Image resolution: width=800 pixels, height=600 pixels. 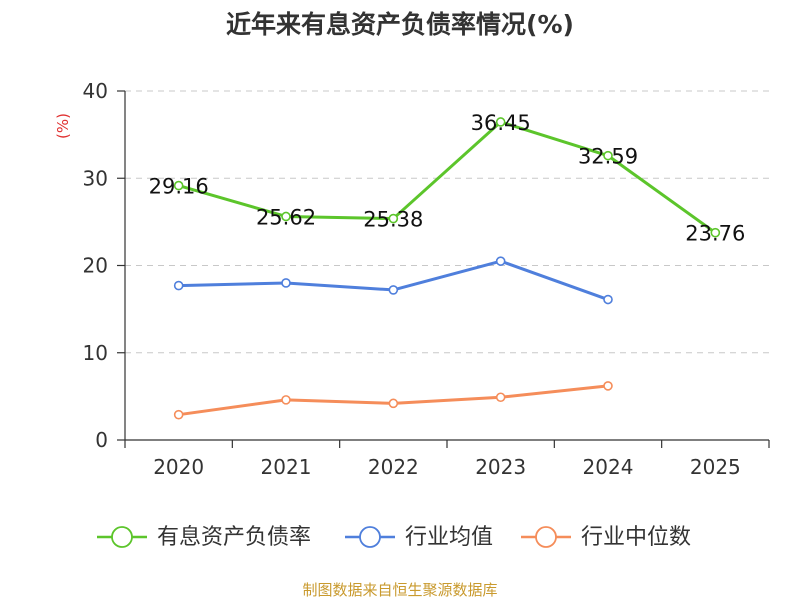 I want to click on data-label: 25.38, so click(x=393, y=220).